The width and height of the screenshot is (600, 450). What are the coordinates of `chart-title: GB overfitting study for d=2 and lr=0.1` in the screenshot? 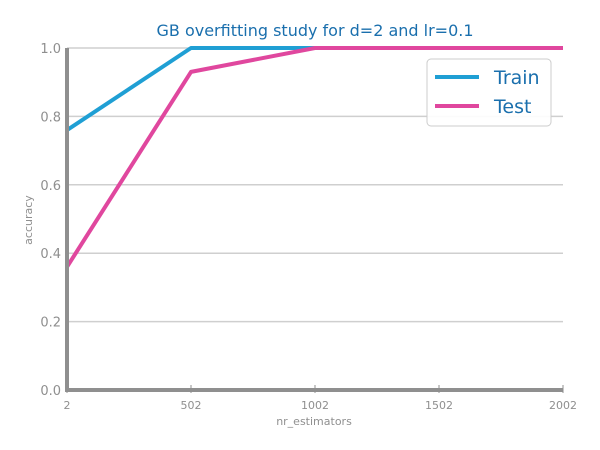 It's located at (314, 30).